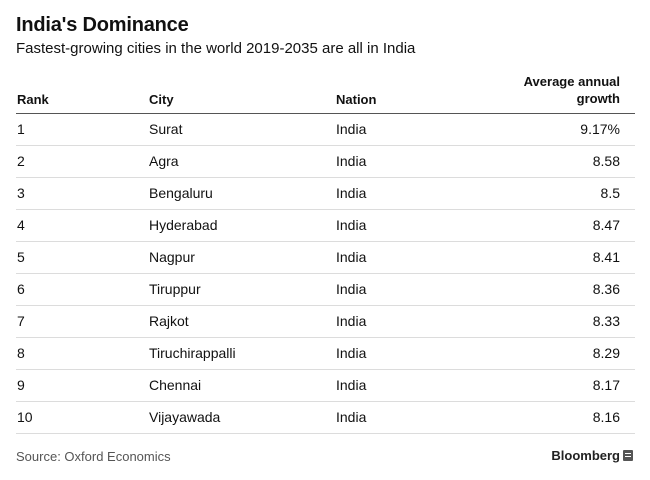 The height and width of the screenshot is (480, 650). I want to click on table-row: 3 Bengaluru India 8.5, so click(325, 194).